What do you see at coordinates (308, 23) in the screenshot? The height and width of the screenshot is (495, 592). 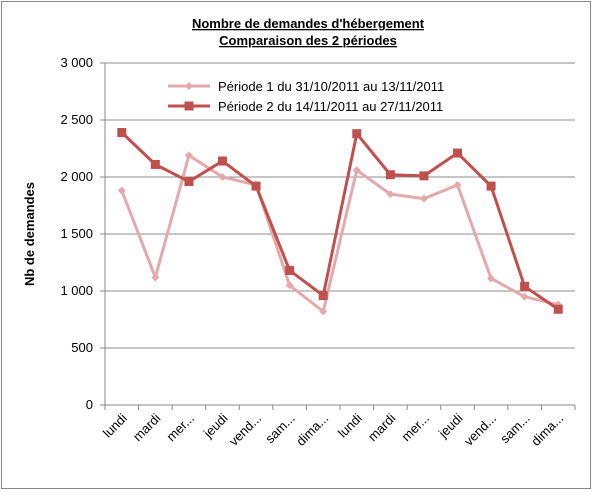 I see `chart-title: Nombre de demandes d'hébergement` at bounding box center [308, 23].